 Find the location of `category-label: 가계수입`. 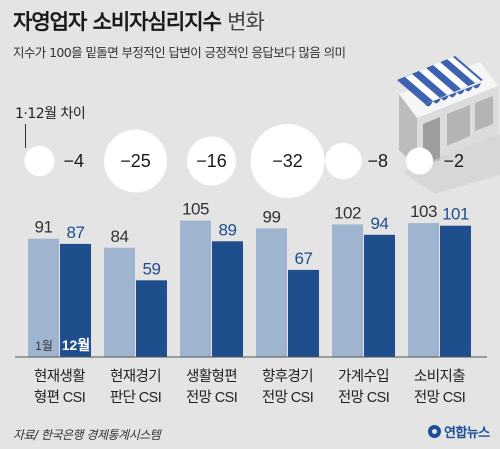

category-label: 가계수입 is located at coordinates (363, 376).